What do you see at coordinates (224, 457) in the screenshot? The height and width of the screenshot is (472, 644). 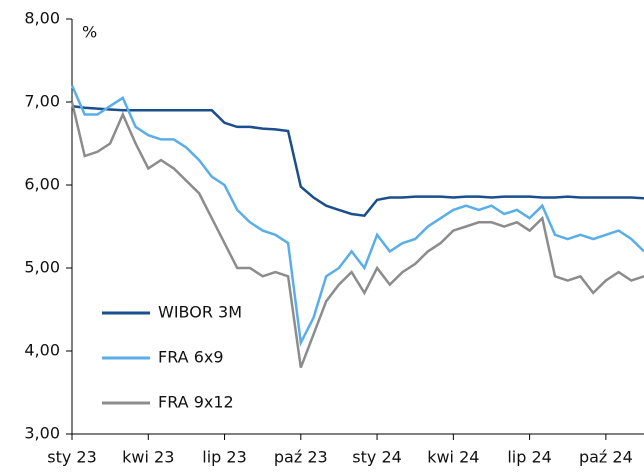 I see `x-tick-label: lip 23` at bounding box center [224, 457].